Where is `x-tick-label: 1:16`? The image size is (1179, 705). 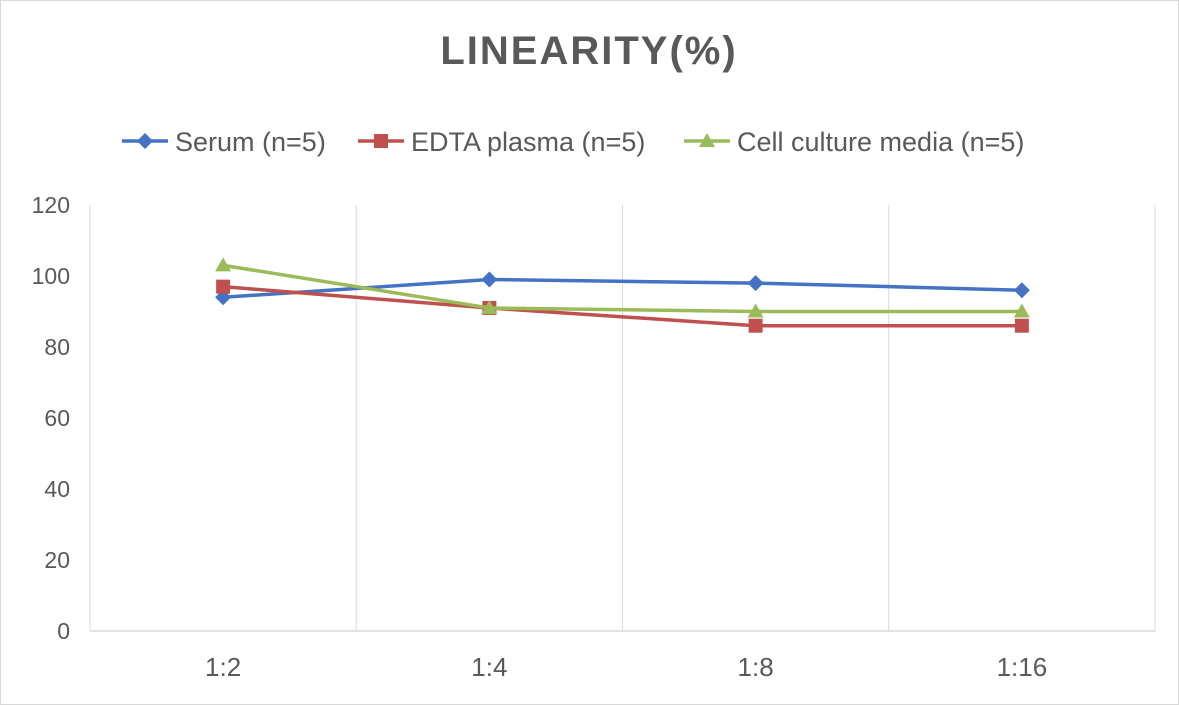
x-tick-label: 1:16 is located at coordinates (1022, 667).